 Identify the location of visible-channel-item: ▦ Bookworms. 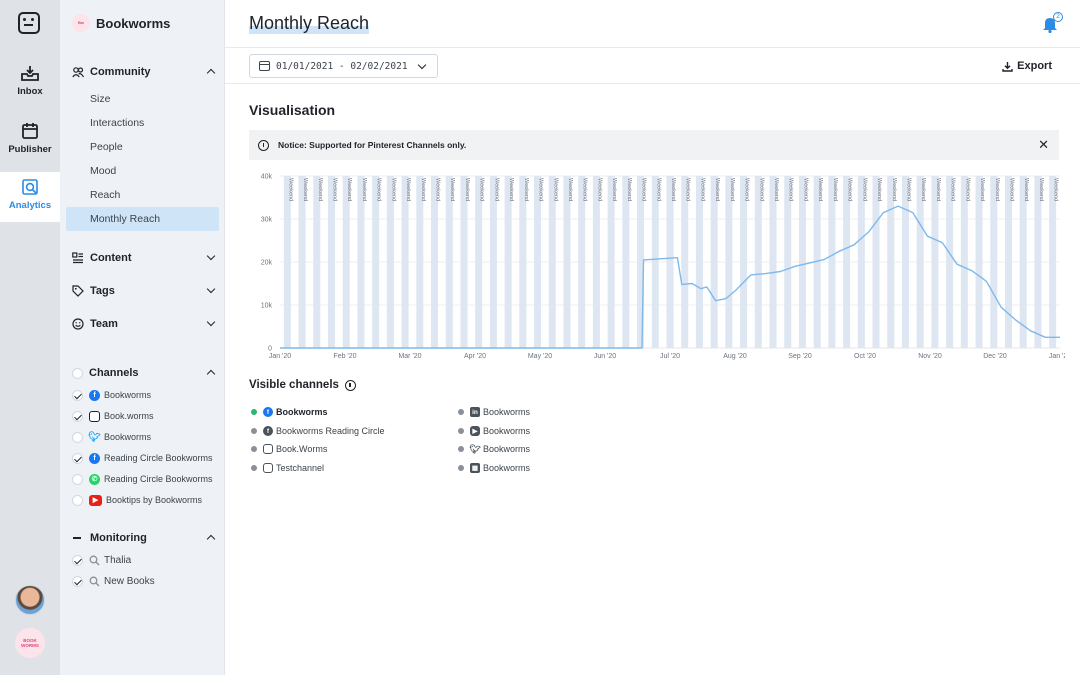
(494, 468).